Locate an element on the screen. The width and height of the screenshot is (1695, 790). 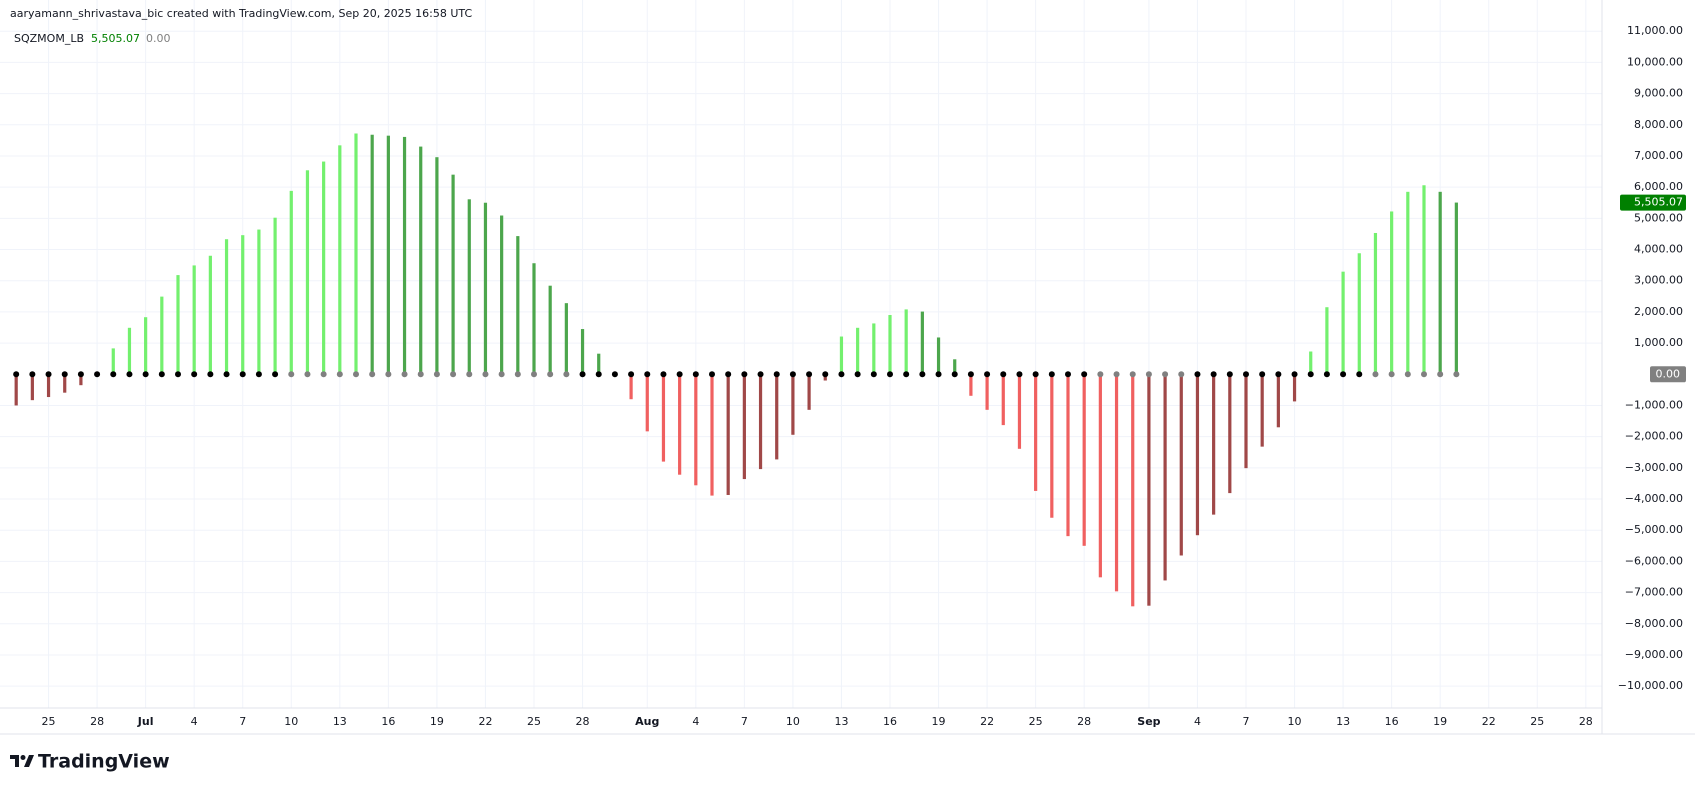
y-tick-label: −1,000.00 is located at coordinates (1654, 404).